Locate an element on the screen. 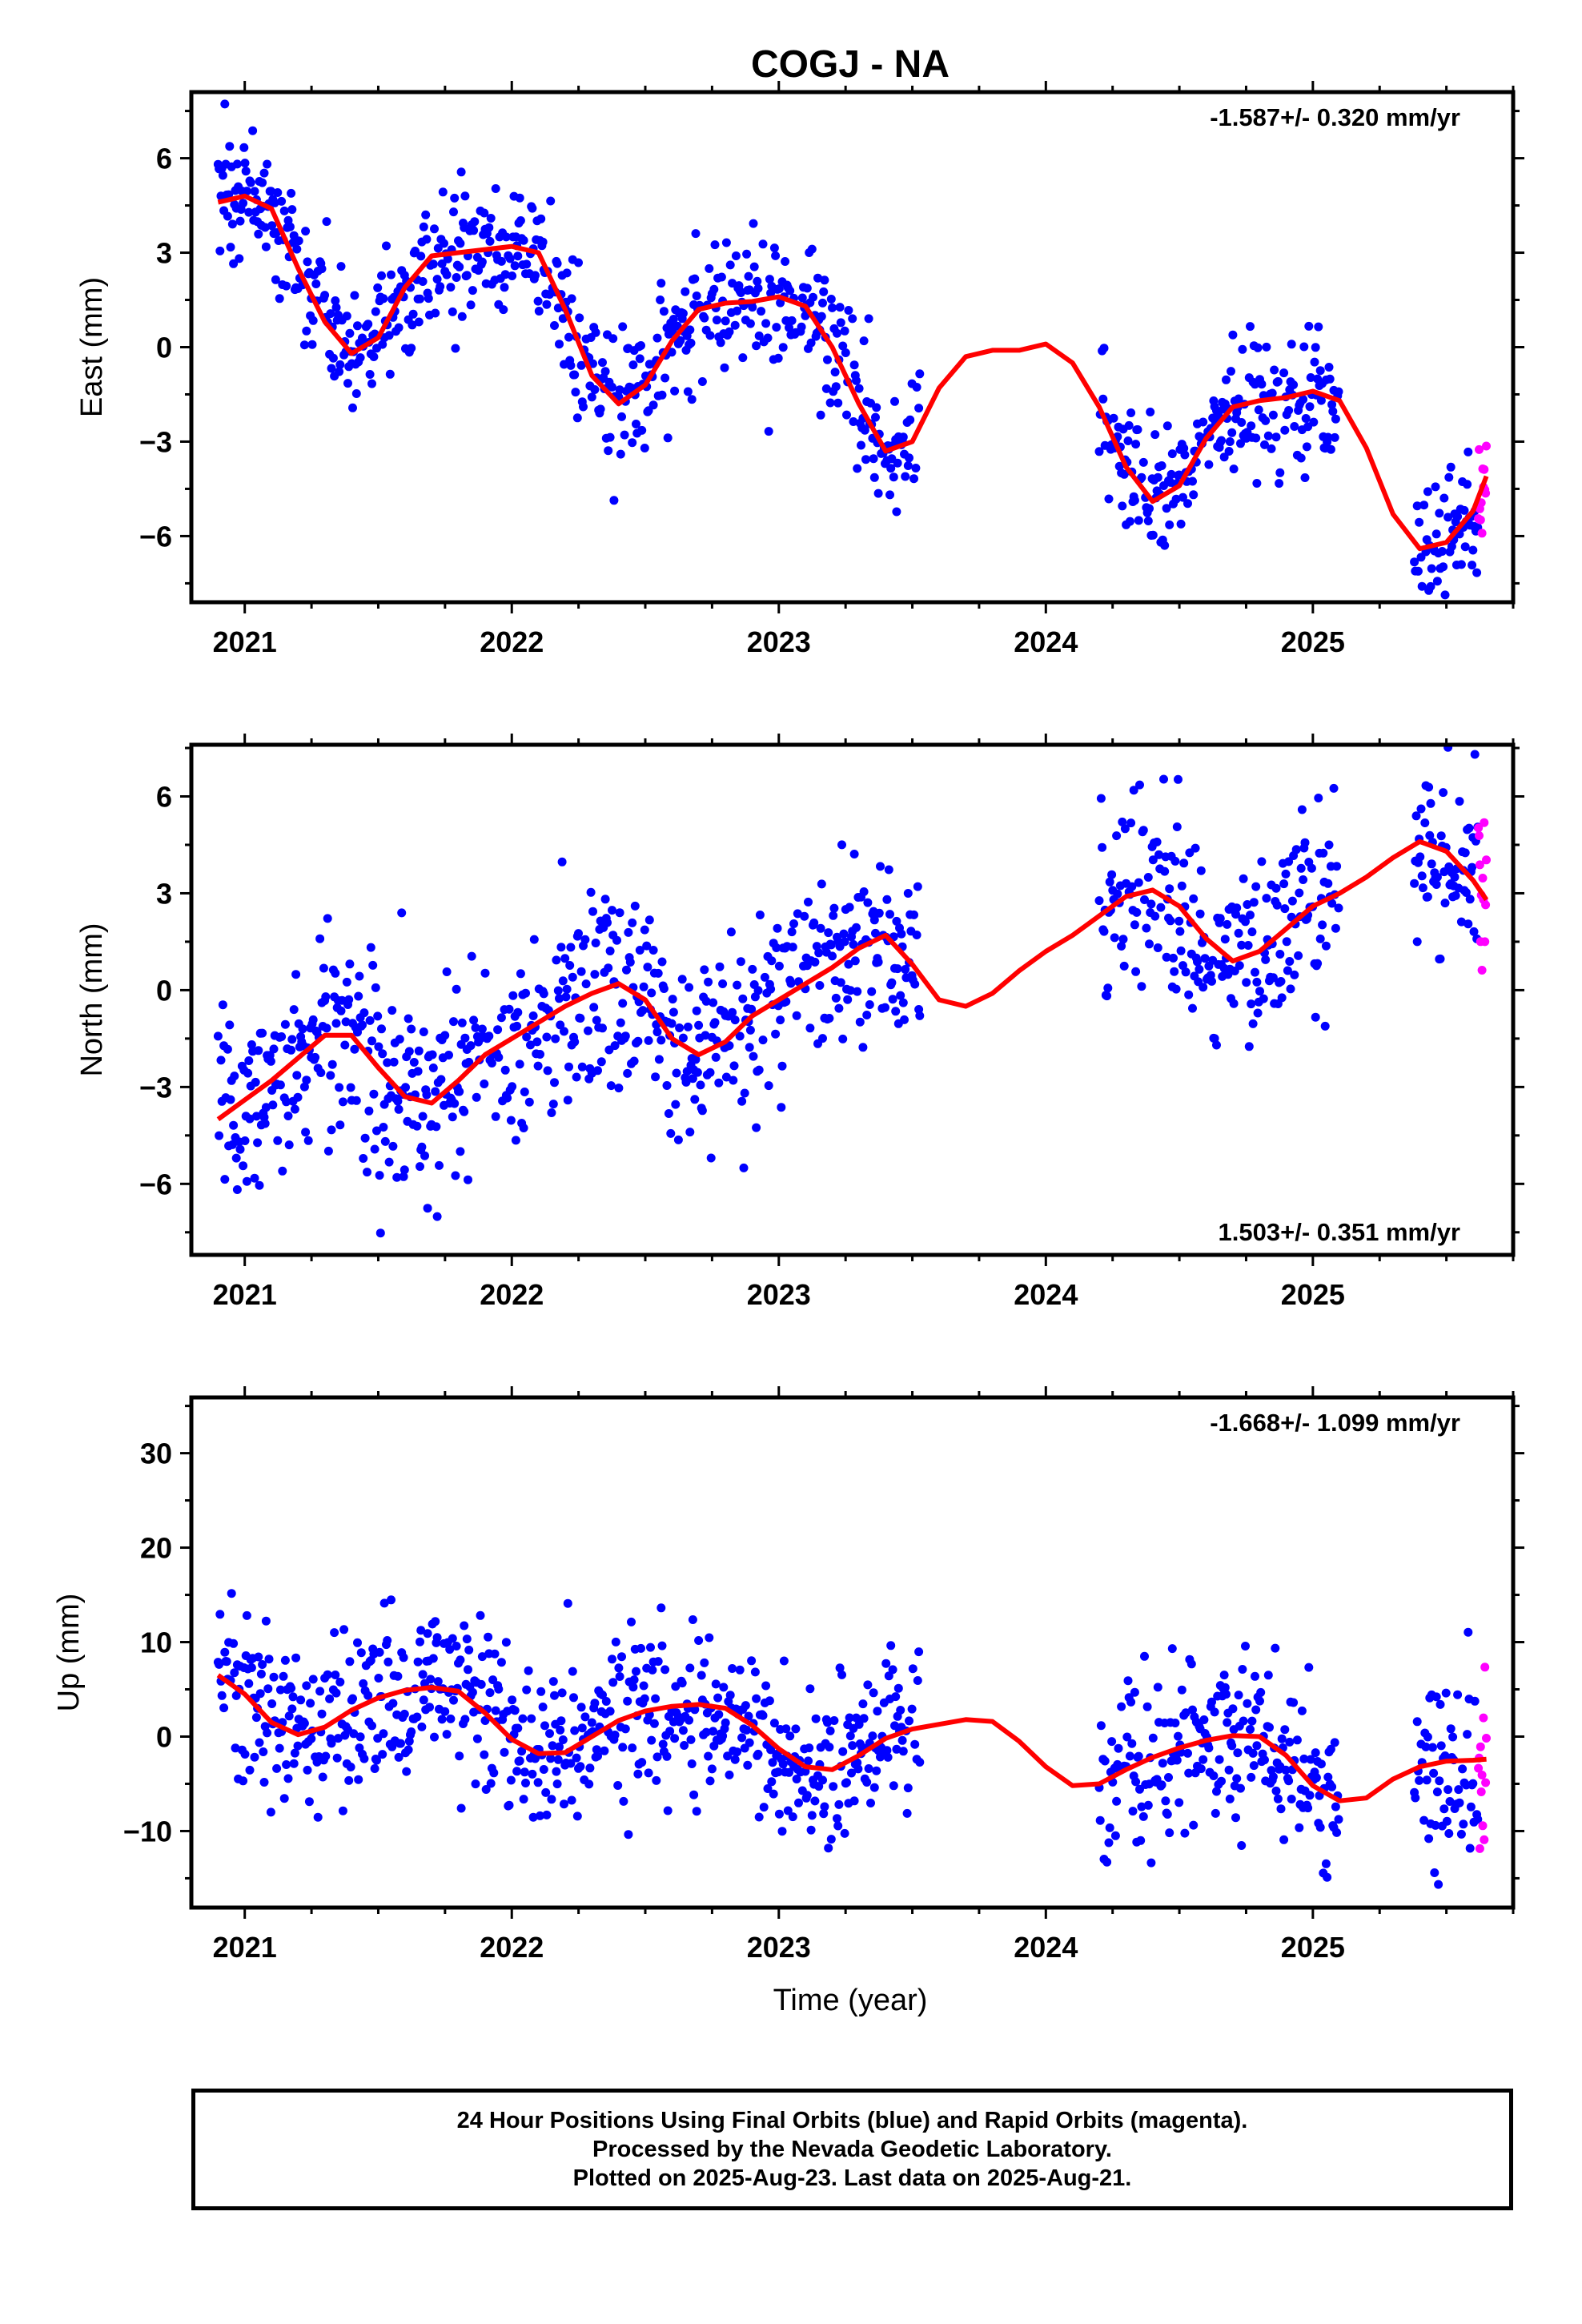 This screenshot has height=2324, width=1582. x-tick-label: 2024 is located at coordinates (1046, 1947).